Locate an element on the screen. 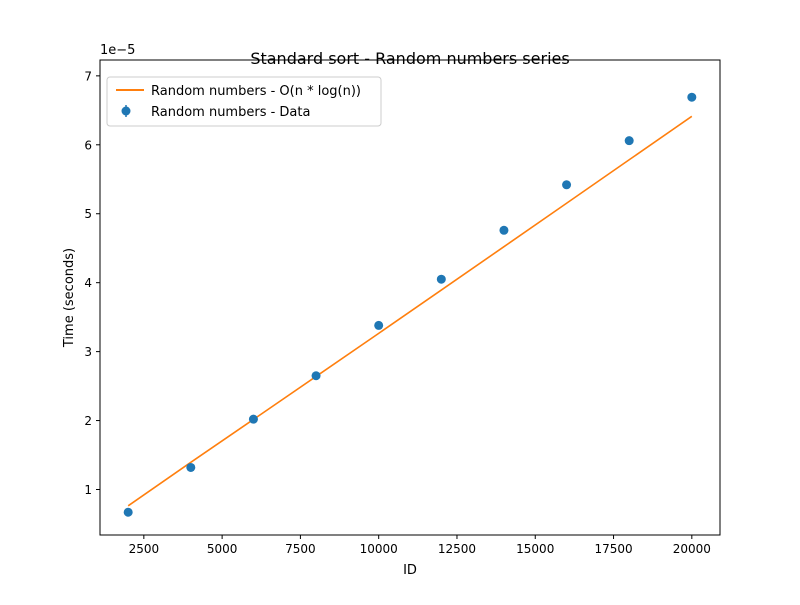 The width and height of the screenshot is (800, 605). chart-title: Standard sort - Random numbers series is located at coordinates (409, 58).